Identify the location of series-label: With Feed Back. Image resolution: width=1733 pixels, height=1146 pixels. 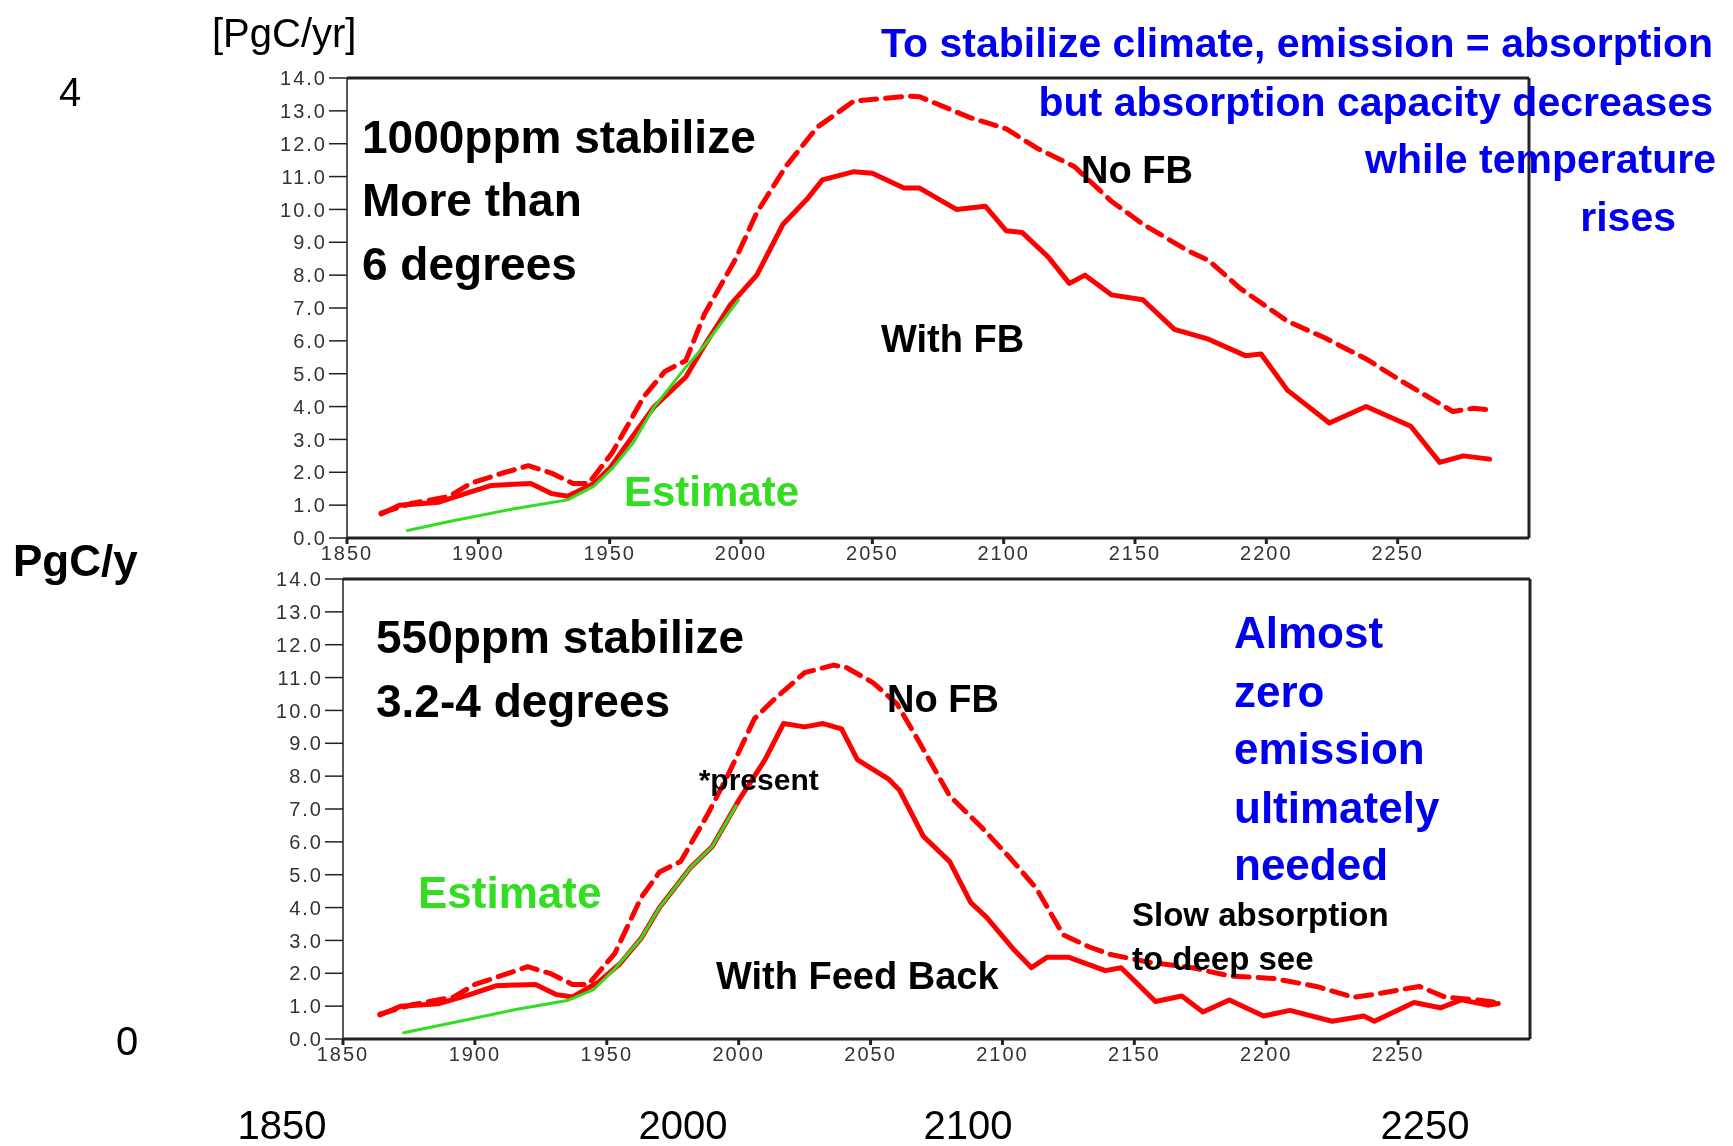
(857, 977).